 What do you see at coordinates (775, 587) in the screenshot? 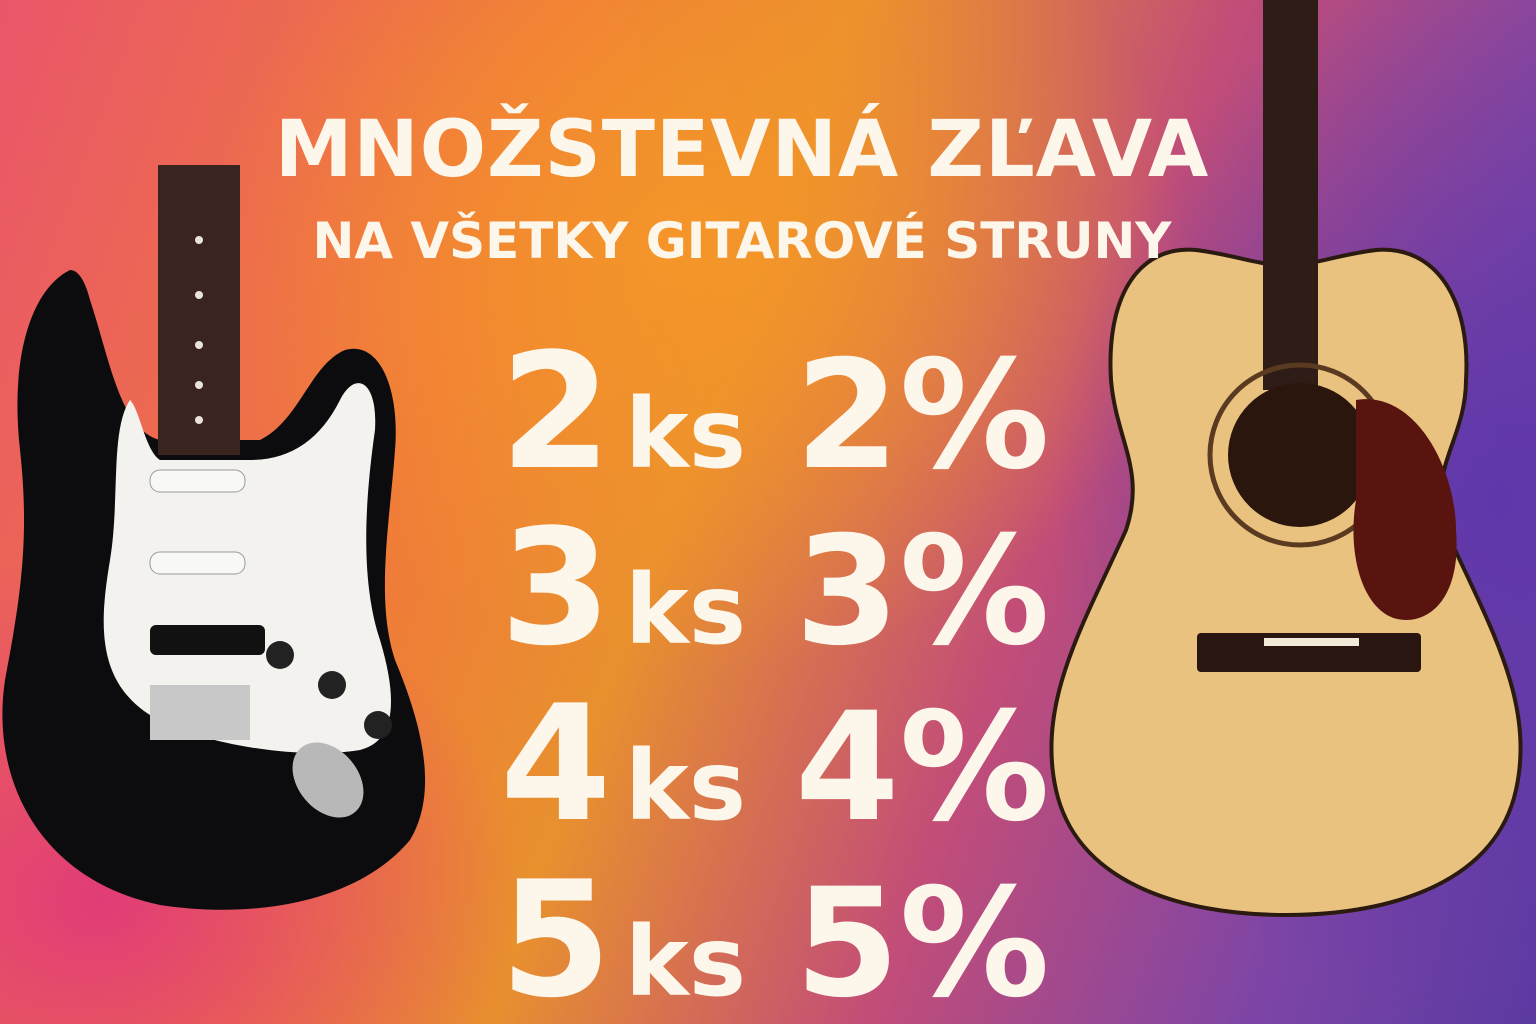
I see `tier-row: 3 ks 3%` at bounding box center [775, 587].